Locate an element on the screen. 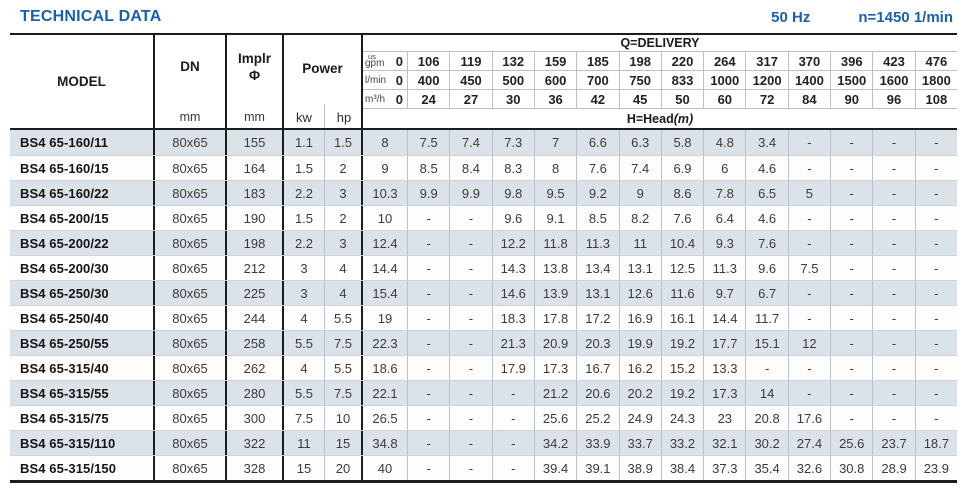 Image resolution: width=967 pixels, height=500 pixels. flow-value-cell: 1600 is located at coordinates (893, 80).